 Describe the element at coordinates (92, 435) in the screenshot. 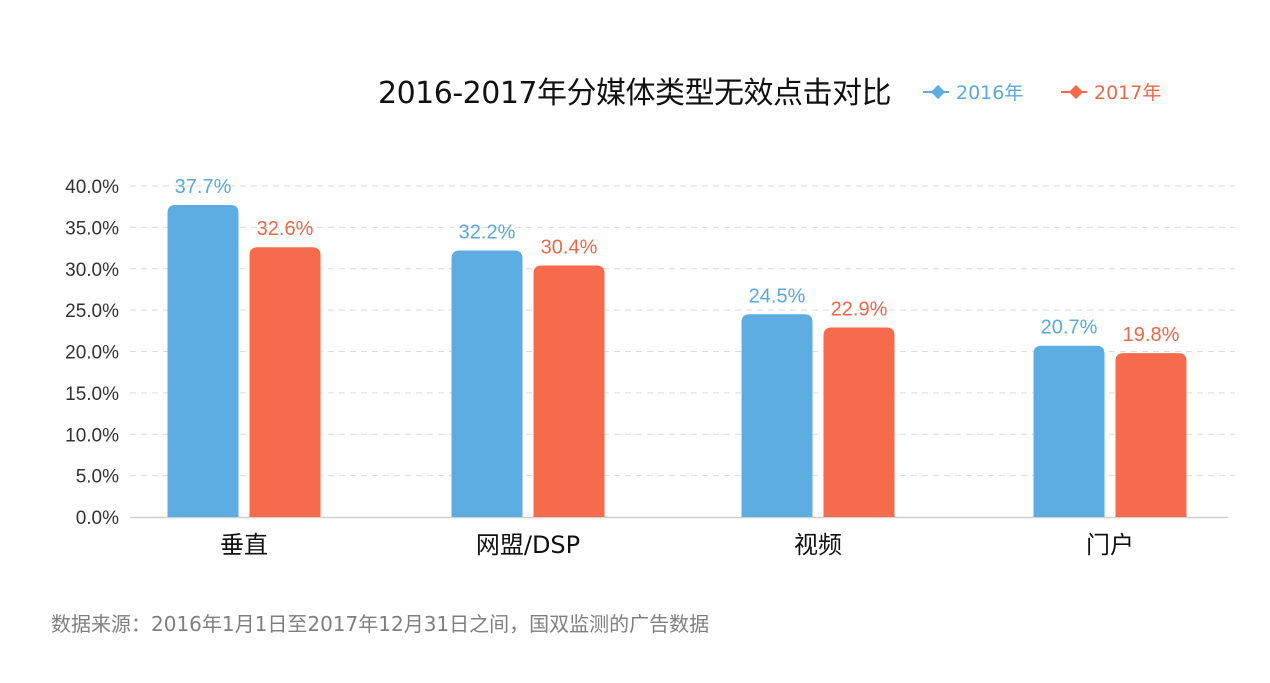

I see `y-tick-label: 10.0%` at that location.